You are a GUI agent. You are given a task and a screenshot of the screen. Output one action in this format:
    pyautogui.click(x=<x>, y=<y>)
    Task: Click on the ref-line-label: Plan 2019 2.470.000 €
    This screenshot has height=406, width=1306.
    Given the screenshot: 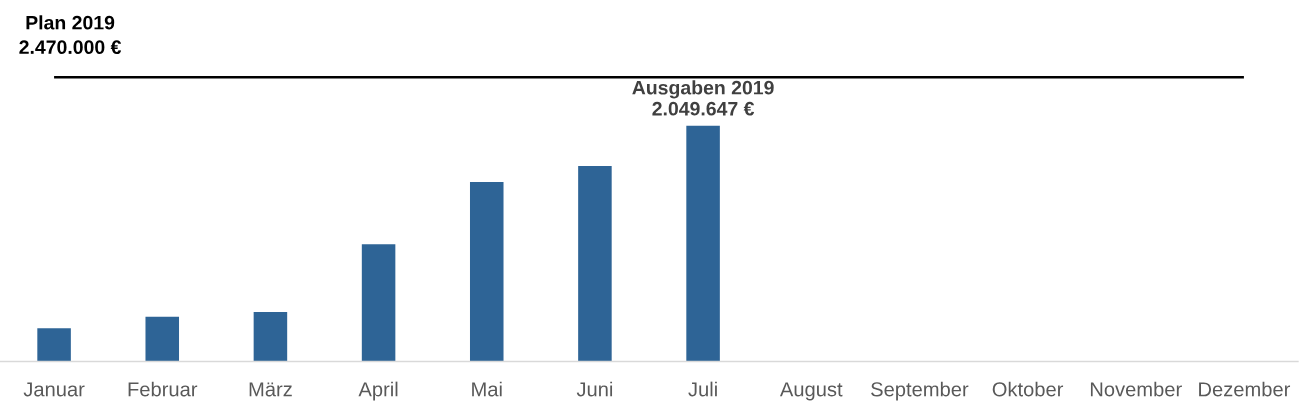 What is the action you would take?
    pyautogui.click(x=70, y=35)
    